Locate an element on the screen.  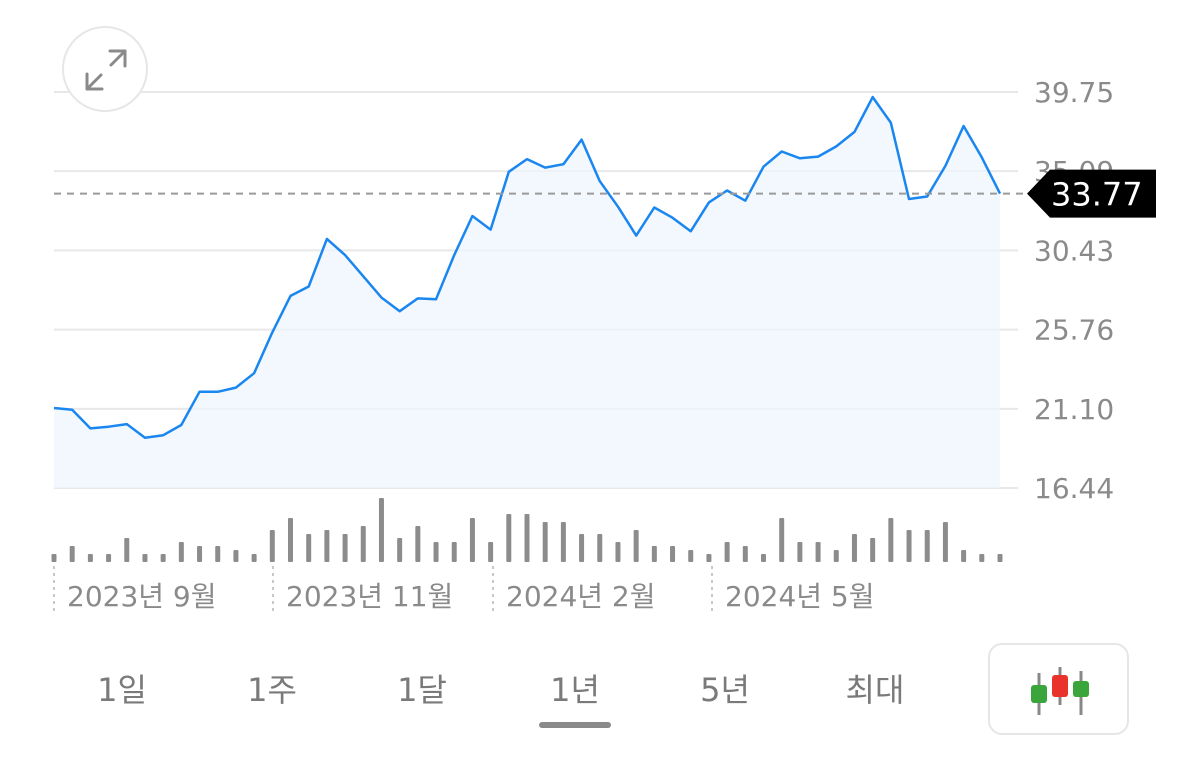
tab-1w: 1주 is located at coordinates (272, 690).